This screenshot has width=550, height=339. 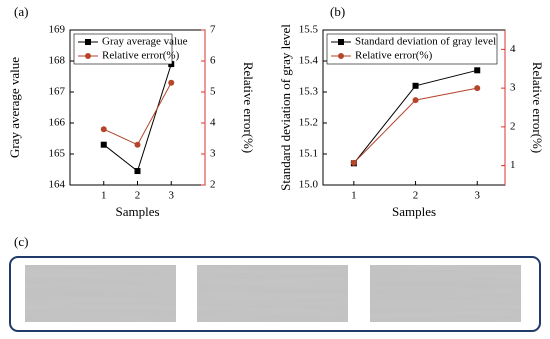 I want to click on y-tick-label: 167, so click(x=57, y=92).